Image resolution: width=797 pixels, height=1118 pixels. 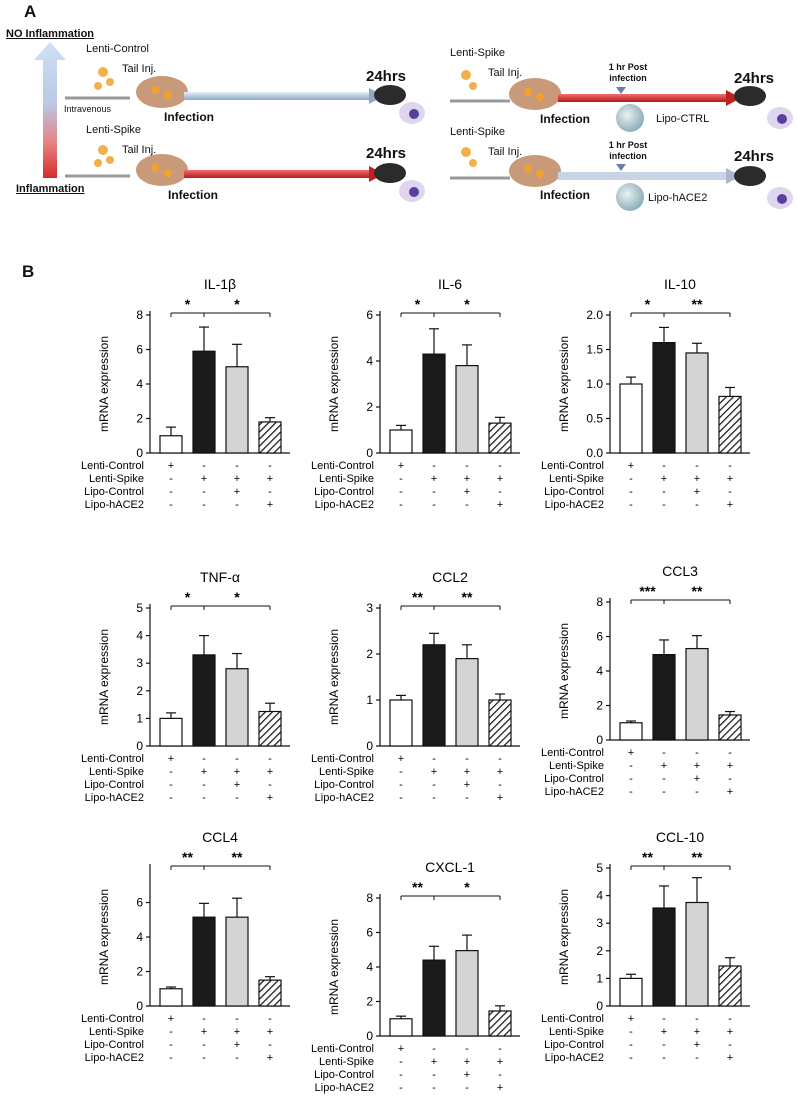 I want to click on infection-label-4: Infection, so click(x=565, y=195).